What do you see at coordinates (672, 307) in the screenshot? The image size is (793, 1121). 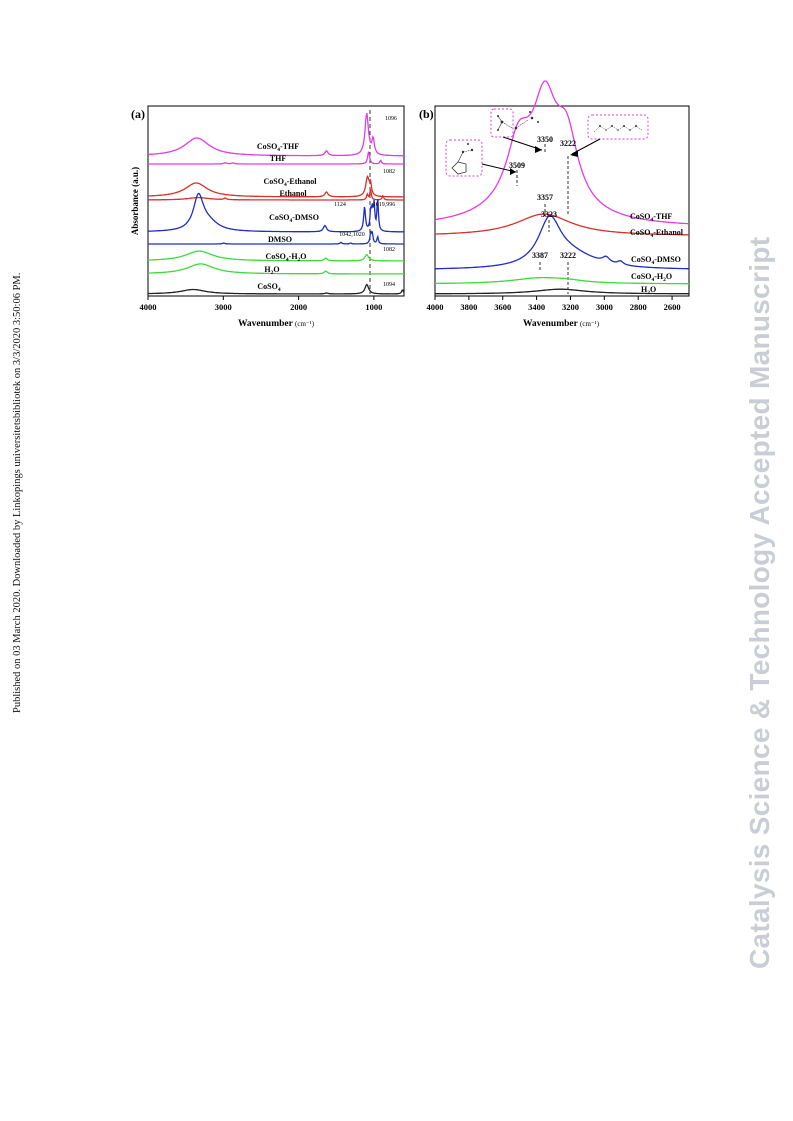 I see `xtick-label: 2600` at bounding box center [672, 307].